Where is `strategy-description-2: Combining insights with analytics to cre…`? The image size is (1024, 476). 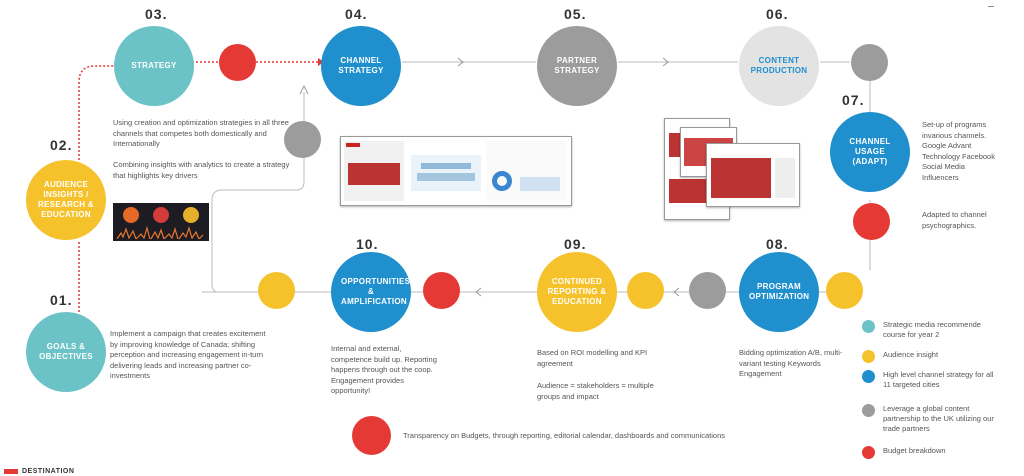 strategy-description-2: Combining insights with analytics to cre… is located at coordinates (201, 170).